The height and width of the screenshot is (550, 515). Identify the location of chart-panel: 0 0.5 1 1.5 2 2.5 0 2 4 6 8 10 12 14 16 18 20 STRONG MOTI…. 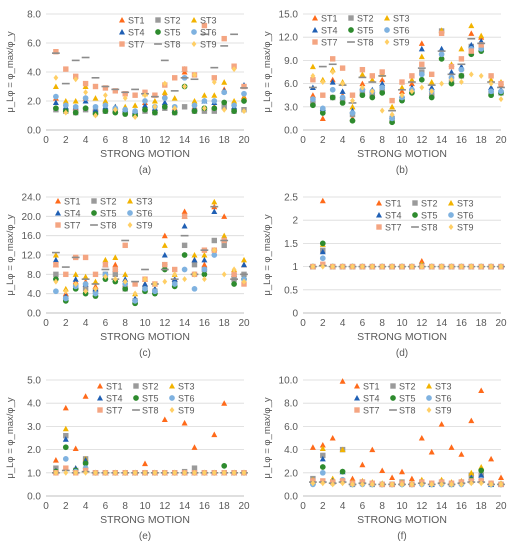
(384, 276).